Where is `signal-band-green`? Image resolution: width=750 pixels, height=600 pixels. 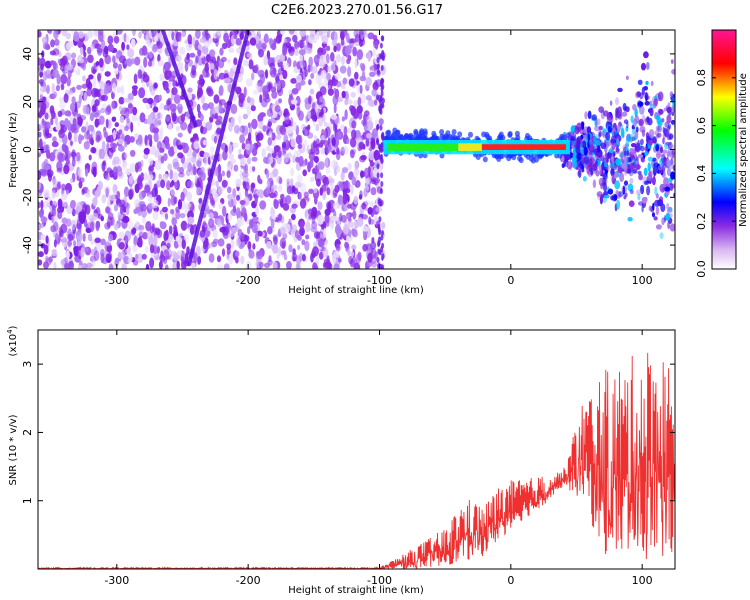 signal-band-green is located at coordinates (423, 147).